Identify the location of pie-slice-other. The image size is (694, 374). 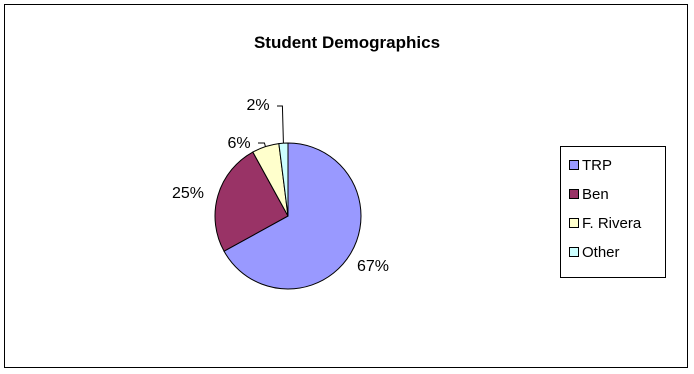
(283, 179).